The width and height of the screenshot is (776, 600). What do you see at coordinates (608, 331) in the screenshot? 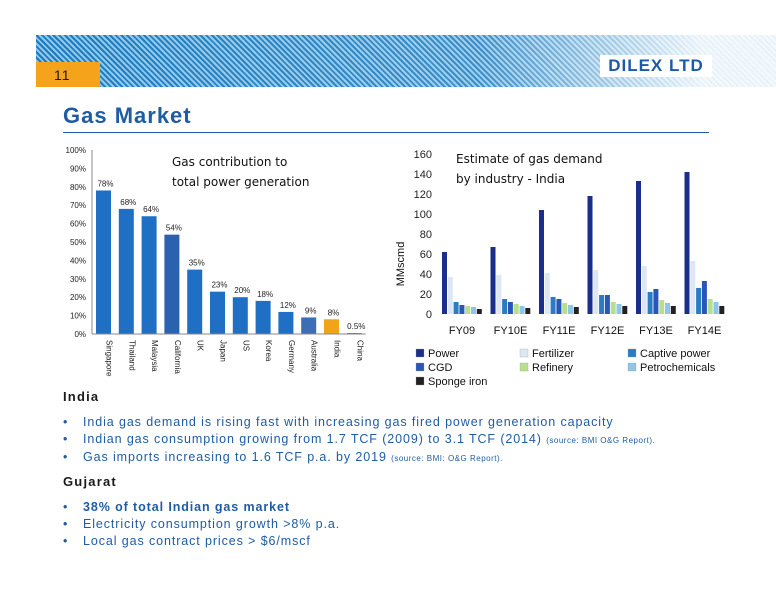
I see `category-label: FY12E` at bounding box center [608, 331].